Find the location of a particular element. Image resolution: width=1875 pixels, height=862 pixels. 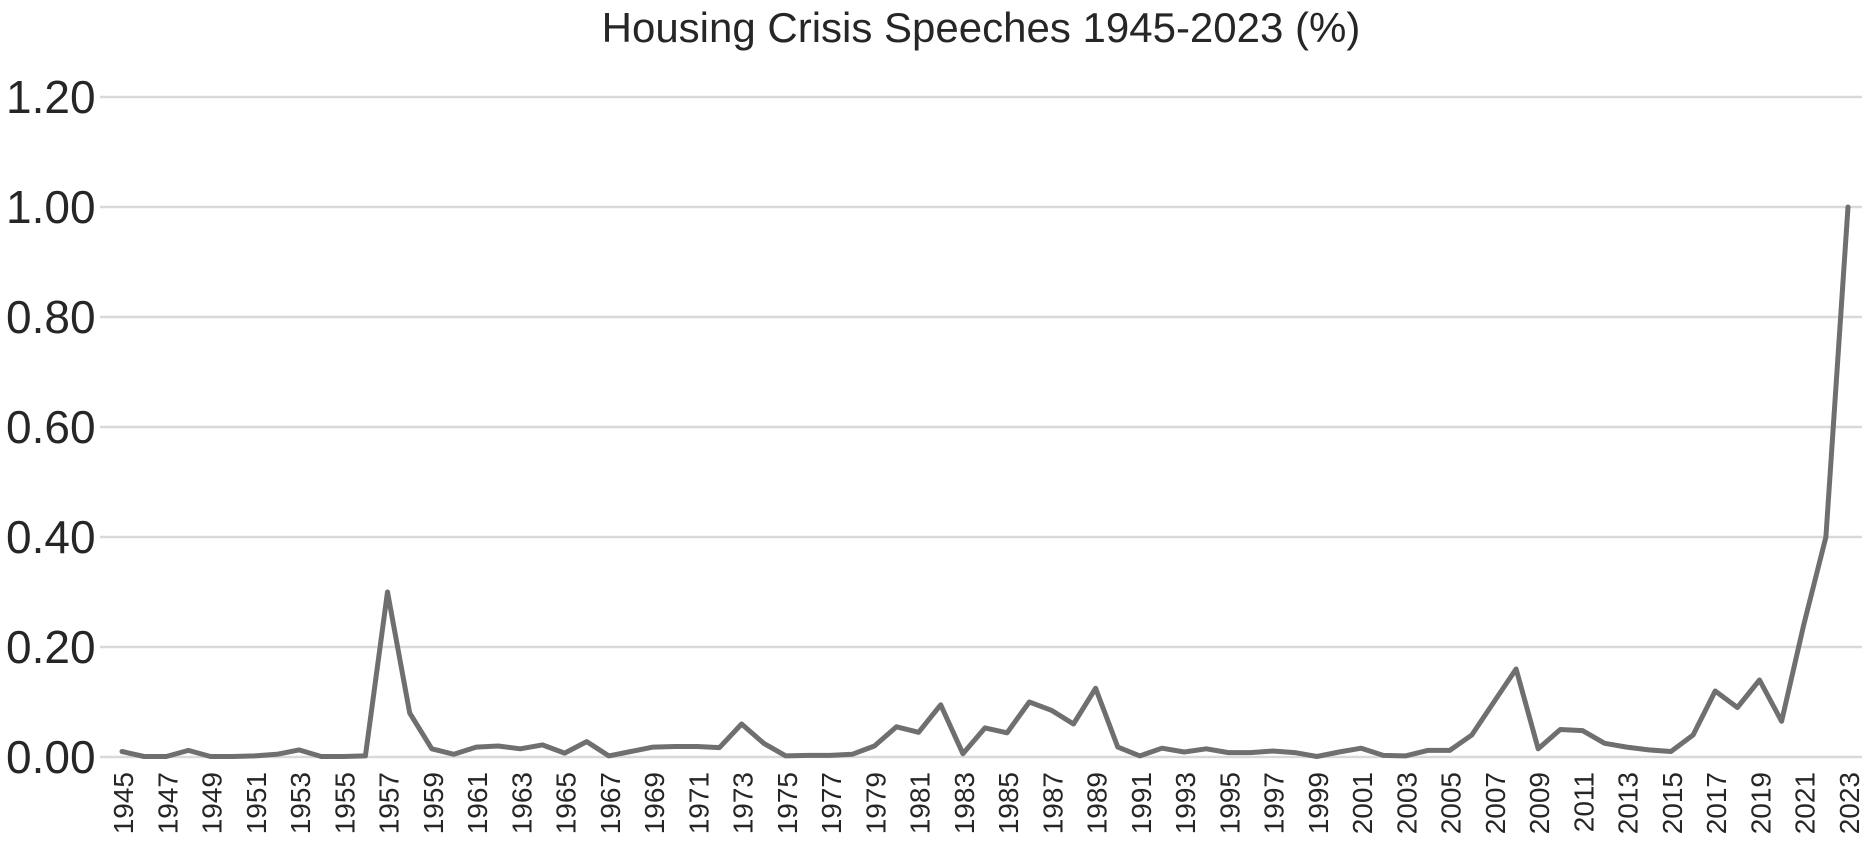

x-axis-tick-label: 1949 is located at coordinates (212, 803).